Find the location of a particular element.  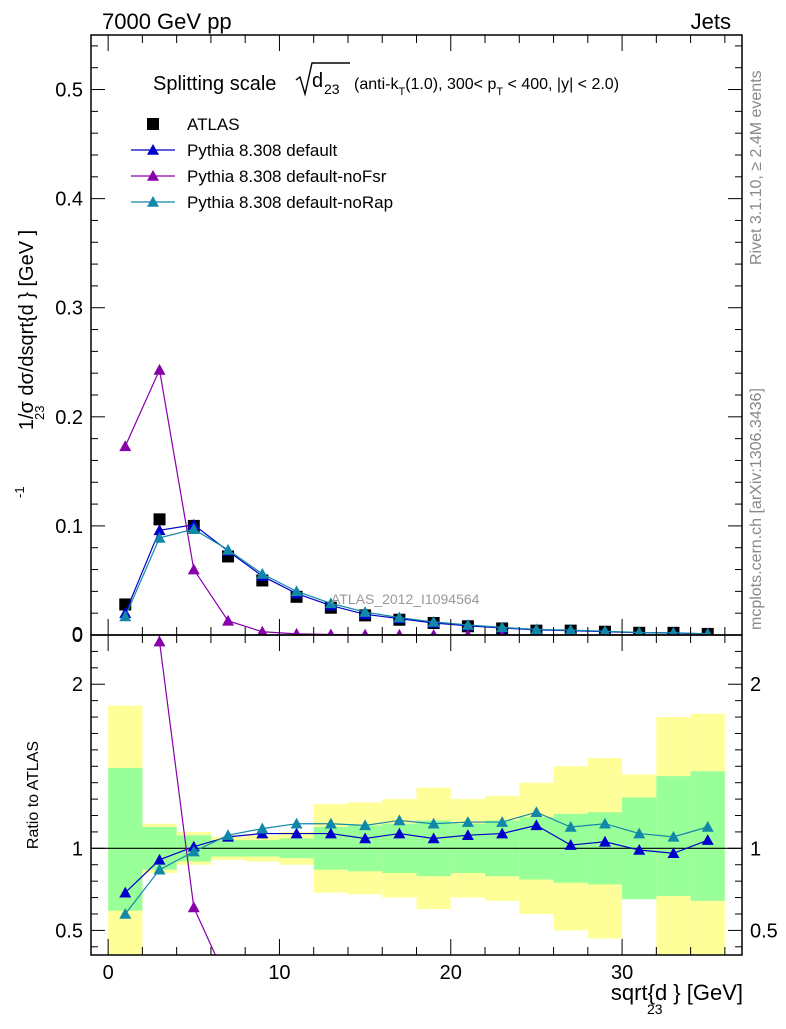

title-text-c: < 400, |y| < 2.0) is located at coordinates (561, 84).